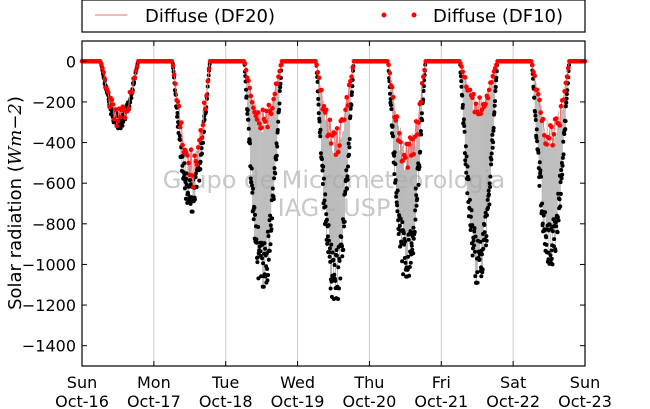 This screenshot has height=409, width=650. I want to click on x-tick-date: Oct-22, so click(513, 400).